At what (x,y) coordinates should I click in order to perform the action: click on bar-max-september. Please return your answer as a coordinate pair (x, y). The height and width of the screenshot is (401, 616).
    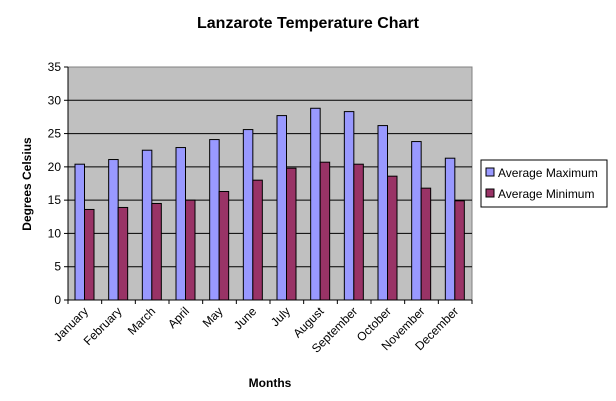
    Looking at the image, I should click on (349, 206).